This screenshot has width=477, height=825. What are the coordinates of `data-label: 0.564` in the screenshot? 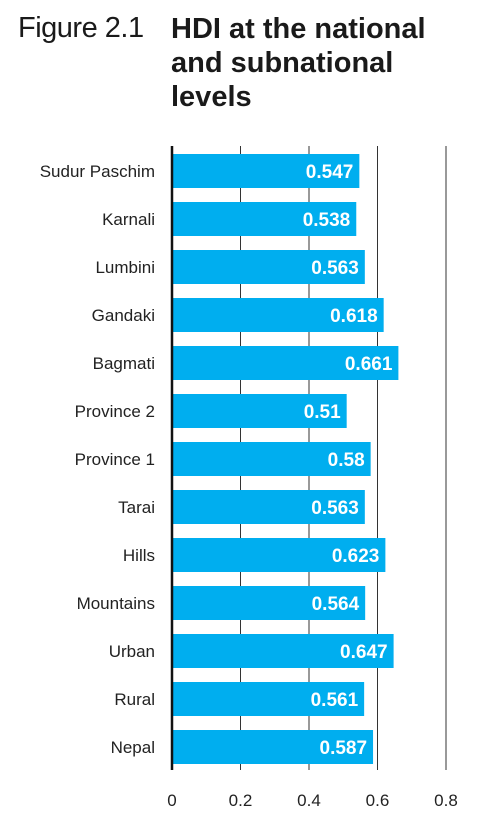 It's located at (336, 604).